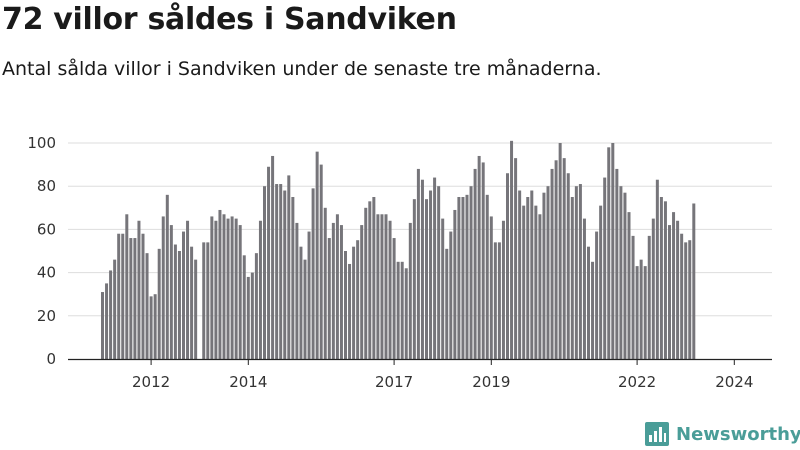 The height and width of the screenshot is (450, 800). I want to click on x-tick-label-2019: 2019, so click(491, 382).